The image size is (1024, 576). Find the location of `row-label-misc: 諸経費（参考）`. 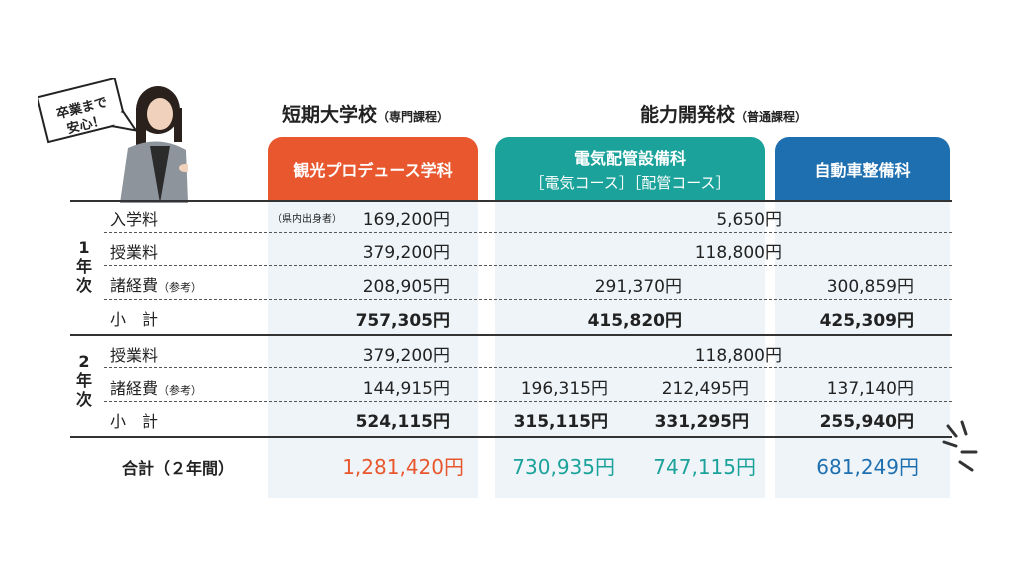

row-label-misc: 諸経費（参考） is located at coordinates (156, 284).